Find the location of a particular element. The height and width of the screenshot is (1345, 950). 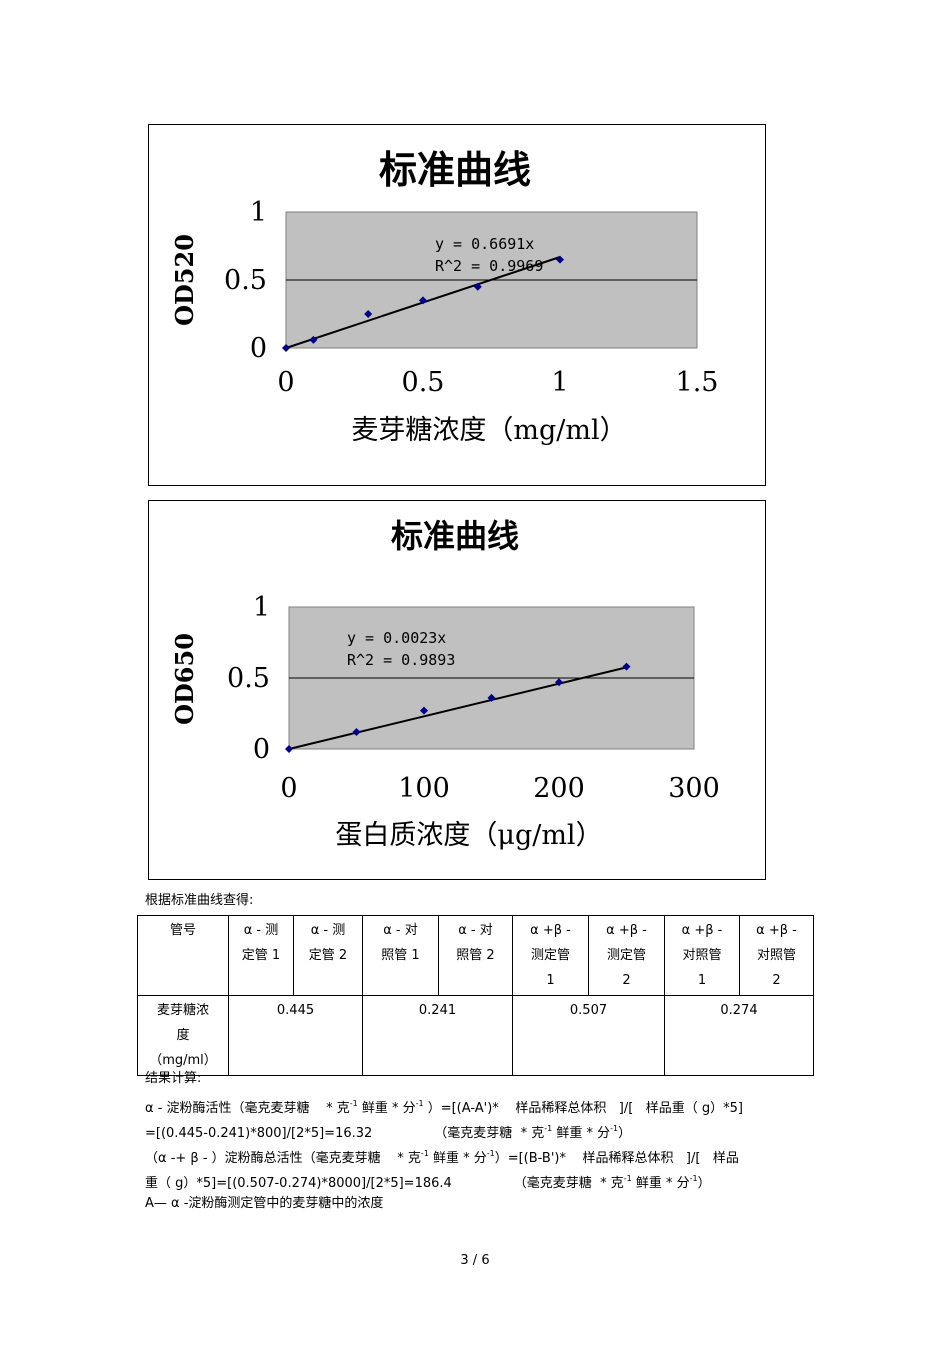

table-row: 麦芽糖浓度（mg/ml） 0.445 0.241 0.507 0.274 is located at coordinates (475, 1035).